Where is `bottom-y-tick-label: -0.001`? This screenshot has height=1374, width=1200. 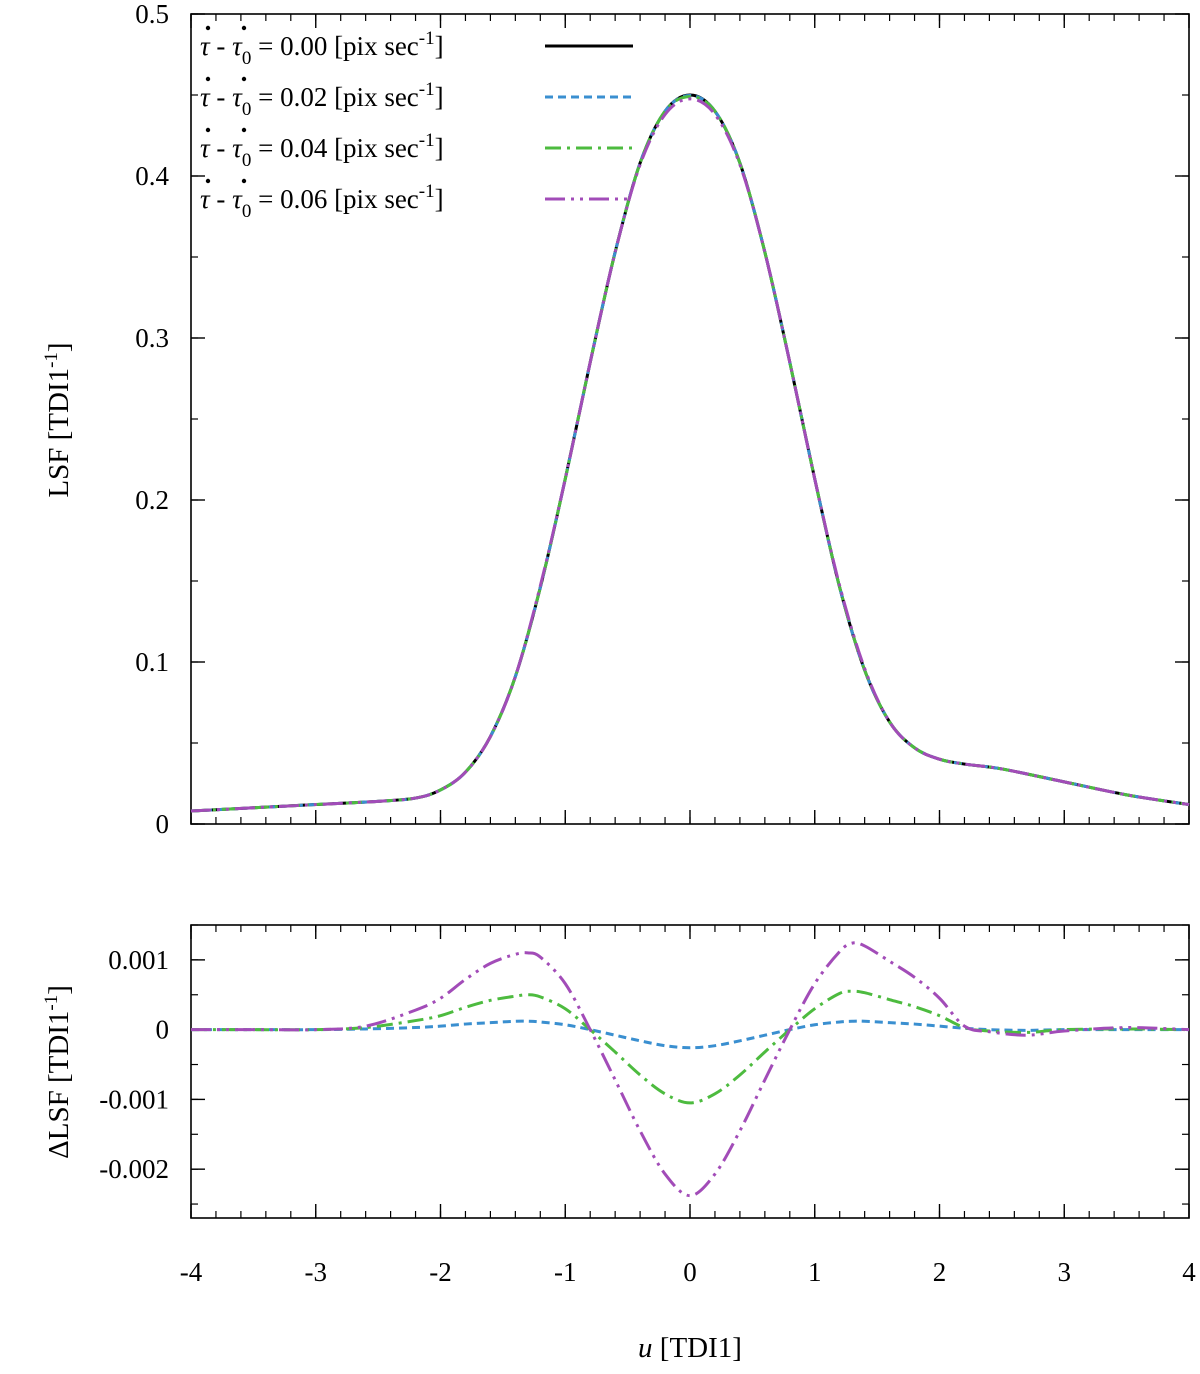 bottom-y-tick-label: -0.001 is located at coordinates (134, 1099).